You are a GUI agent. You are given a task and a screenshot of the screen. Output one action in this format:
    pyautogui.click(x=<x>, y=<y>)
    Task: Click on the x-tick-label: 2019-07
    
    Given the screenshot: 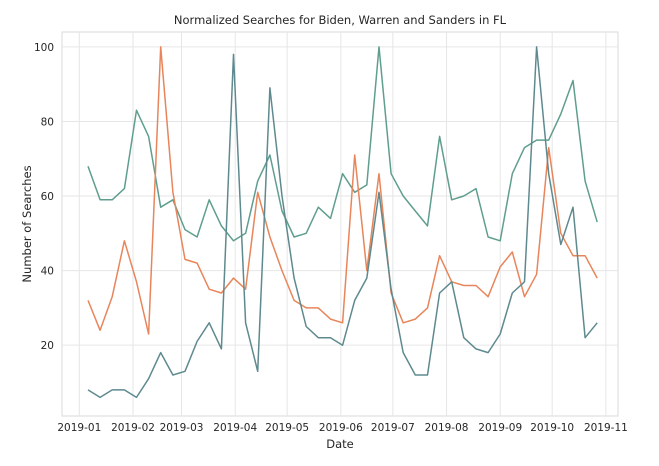 What is the action you would take?
    pyautogui.click(x=393, y=428)
    